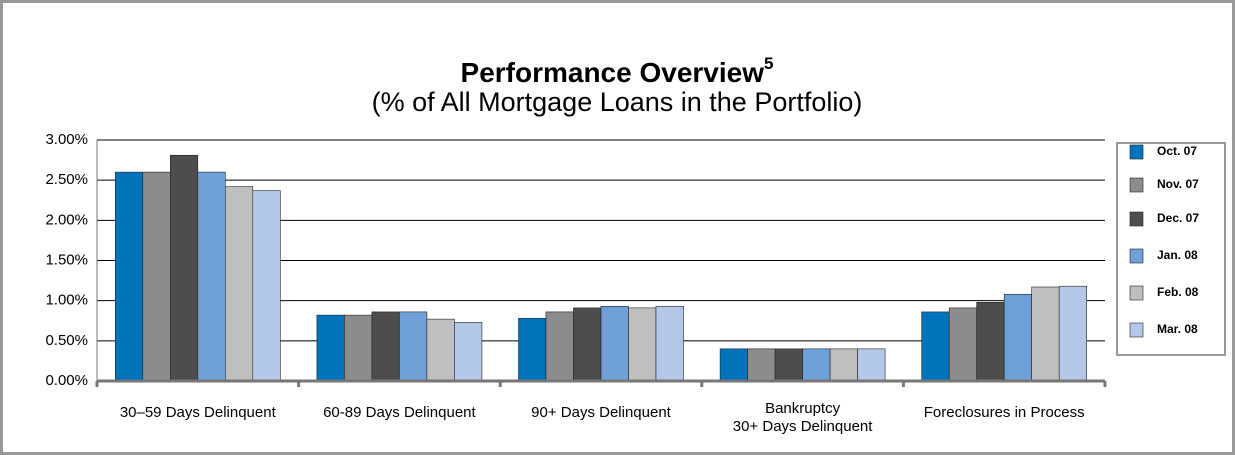 The image size is (1235, 455). I want to click on y-tick-label: 1.00%, so click(66, 300).